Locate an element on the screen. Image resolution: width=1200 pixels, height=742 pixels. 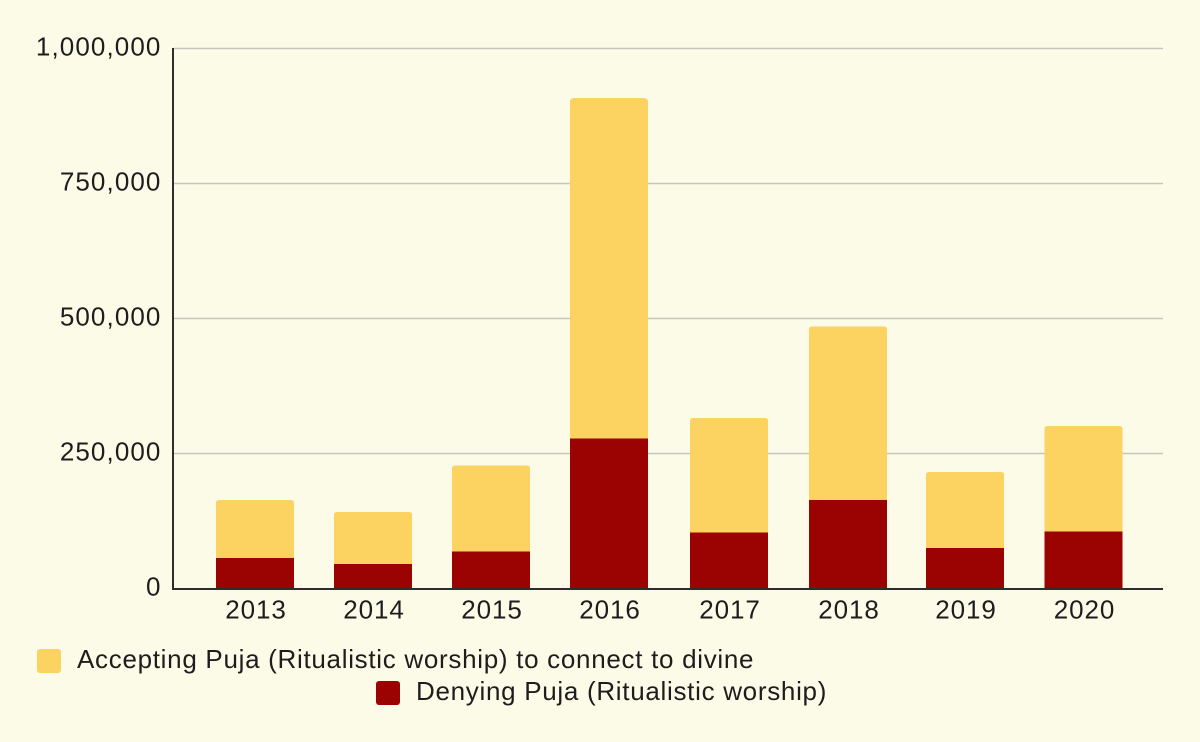
svg-text: 2013 is located at coordinates (255, 610).